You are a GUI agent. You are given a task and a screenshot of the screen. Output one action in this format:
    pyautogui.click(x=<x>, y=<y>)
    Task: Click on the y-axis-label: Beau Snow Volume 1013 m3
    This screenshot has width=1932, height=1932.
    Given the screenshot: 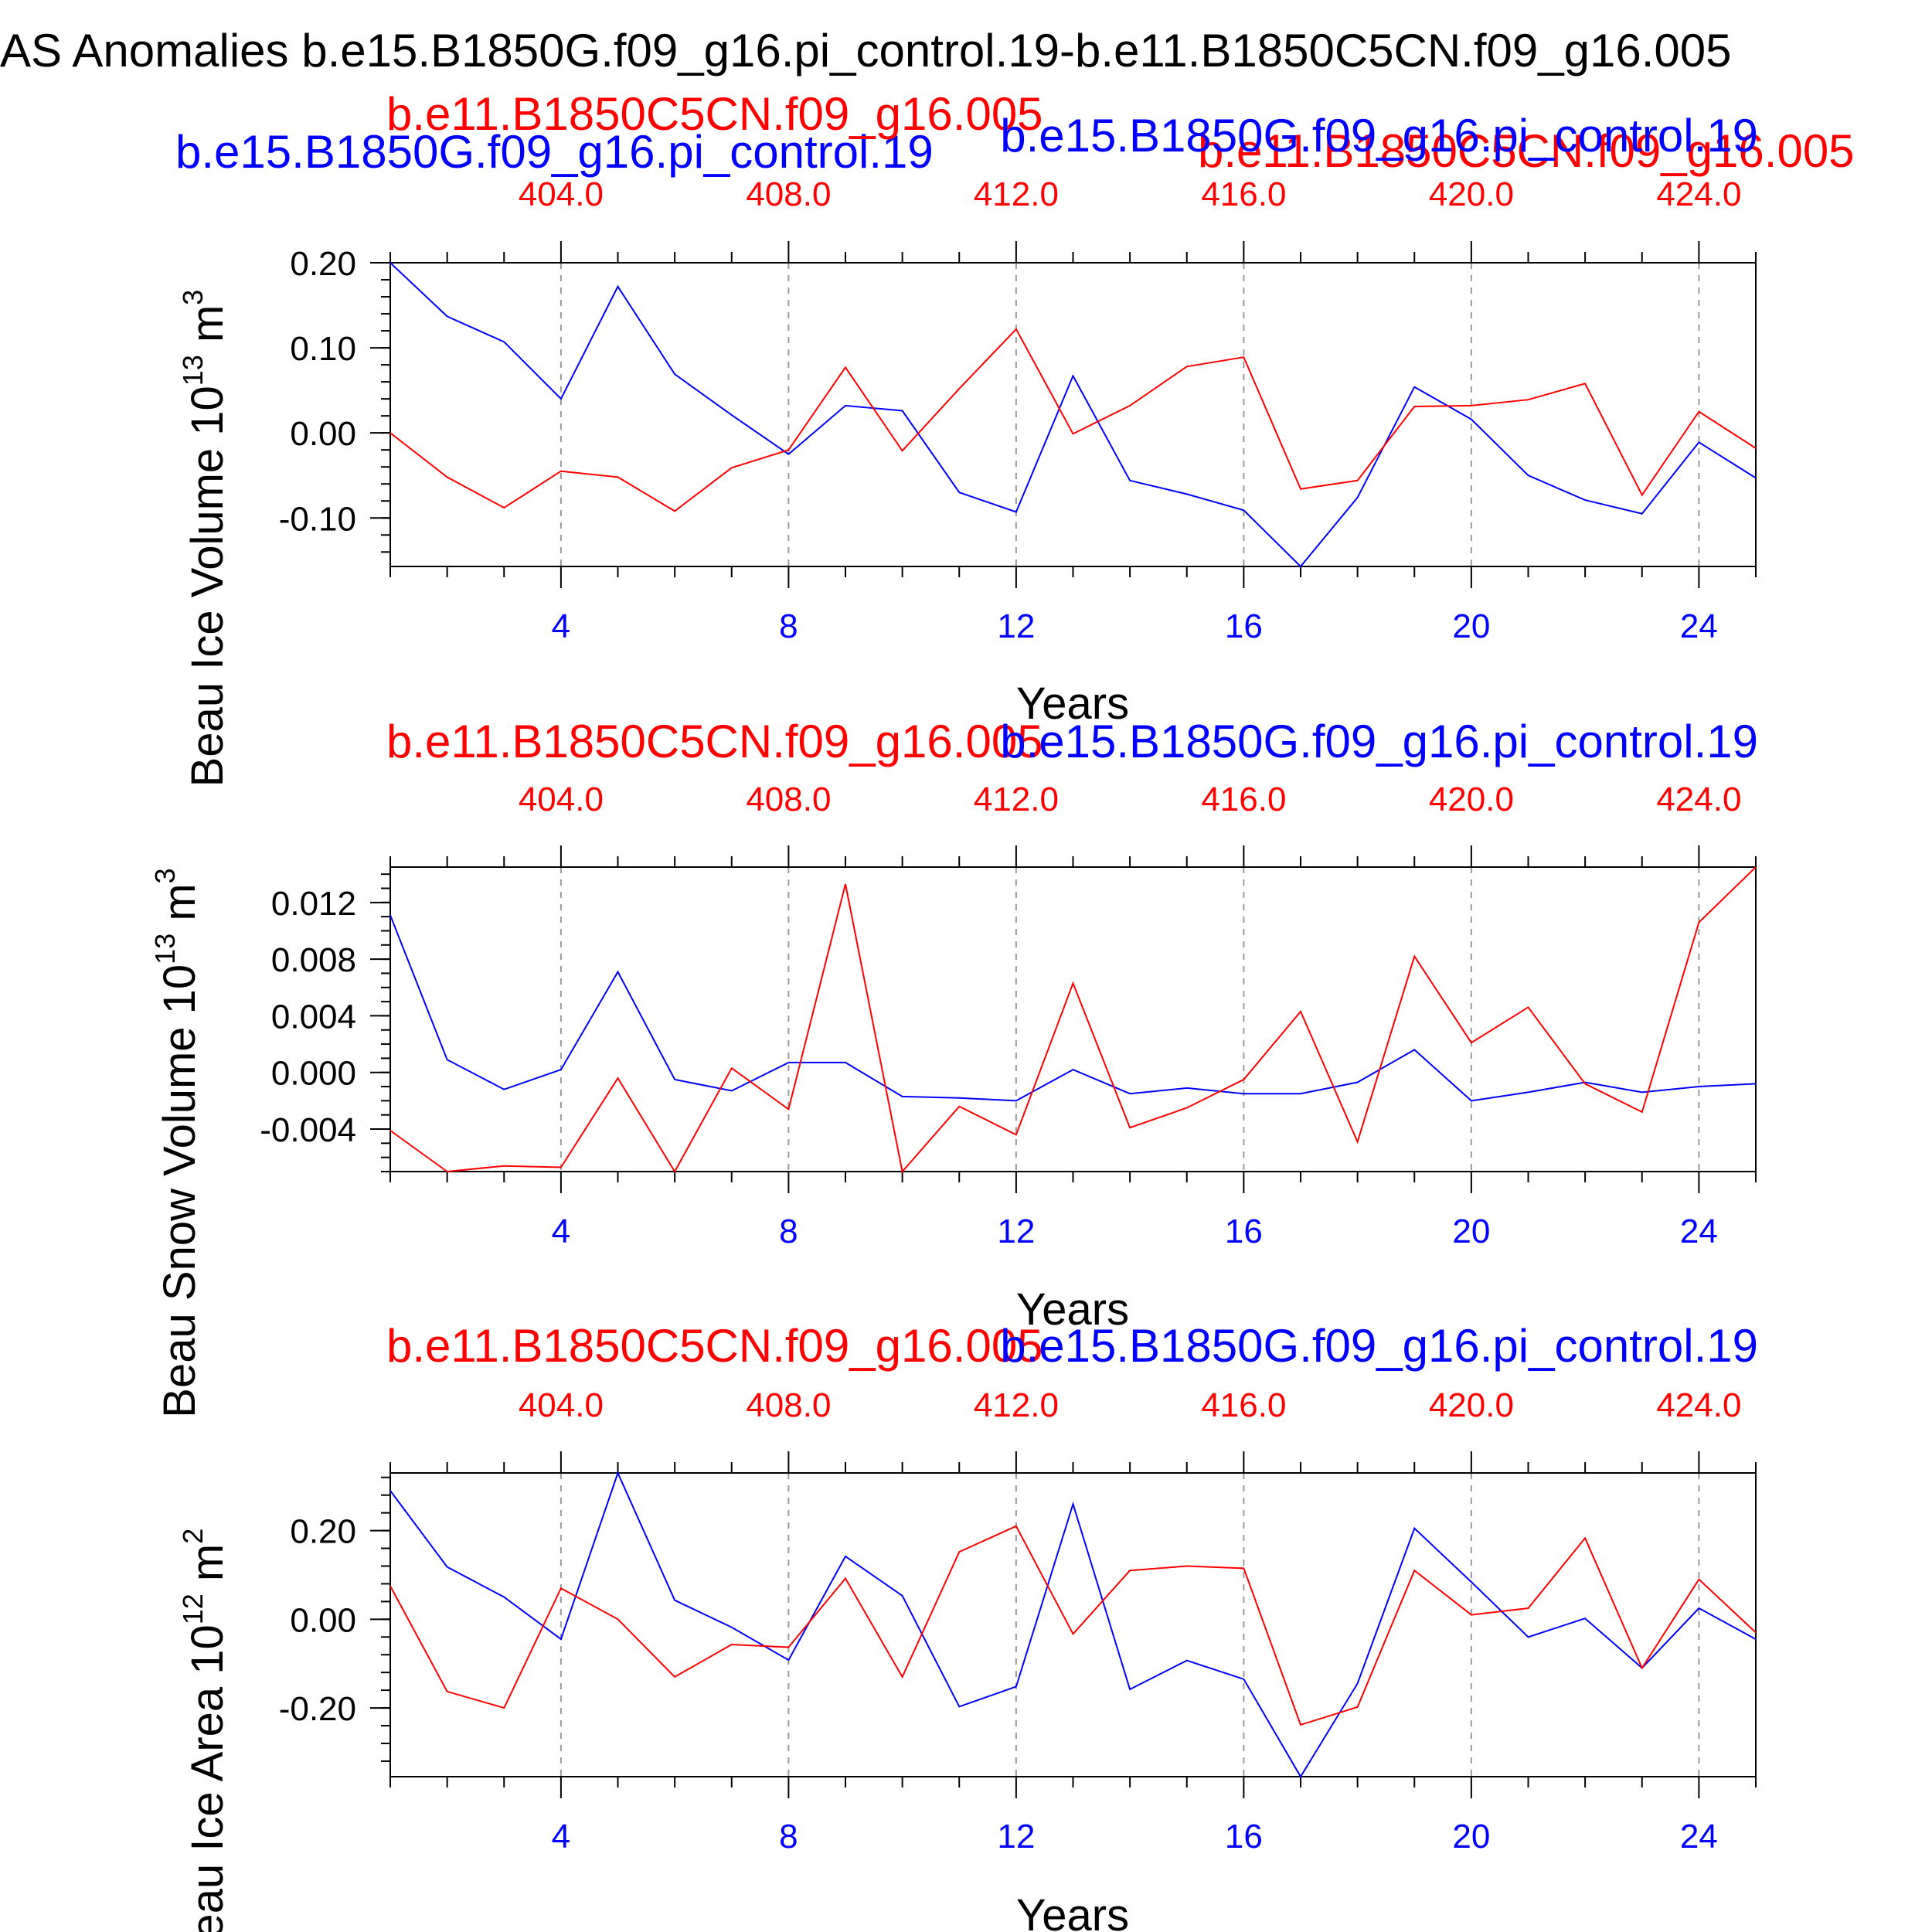 What is the action you would take?
    pyautogui.click(x=177, y=1142)
    